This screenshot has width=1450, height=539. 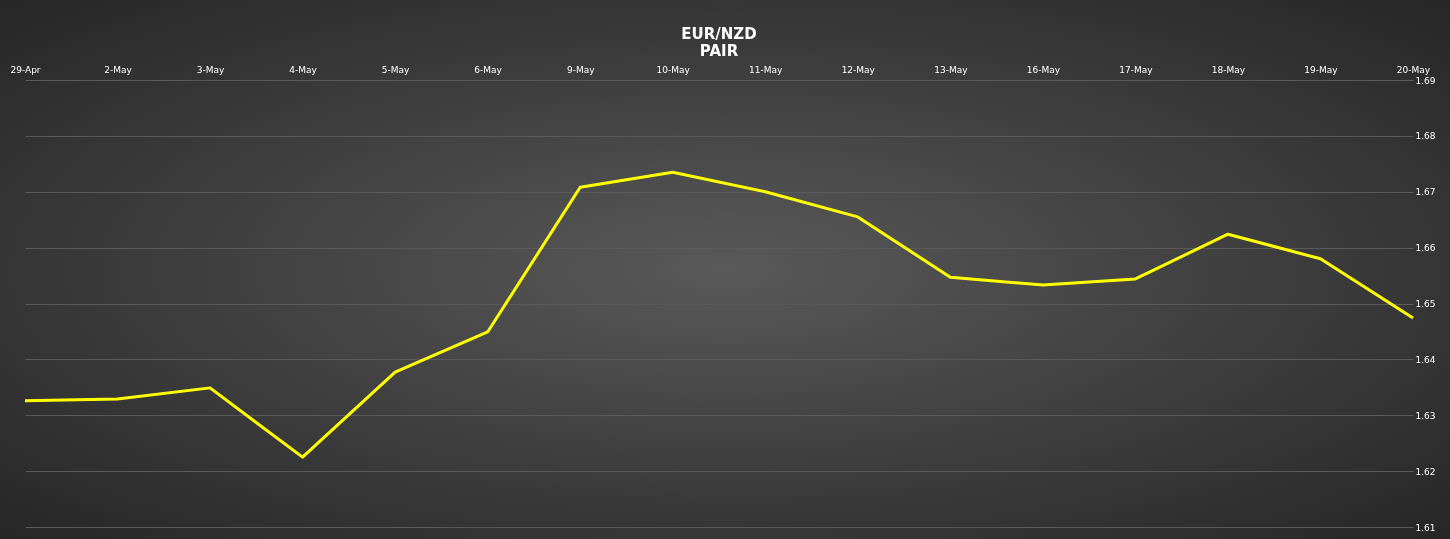 I want to click on x-tick-label: 17-May, so click(x=1136, y=69).